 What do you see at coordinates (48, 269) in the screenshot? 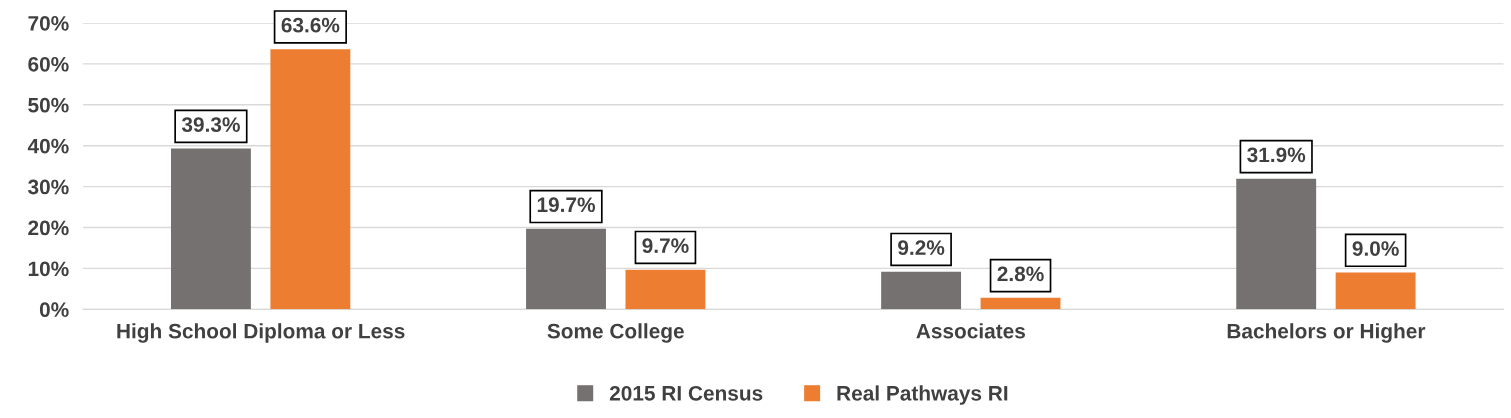
I see `y-tick-label: 10%` at bounding box center [48, 269].